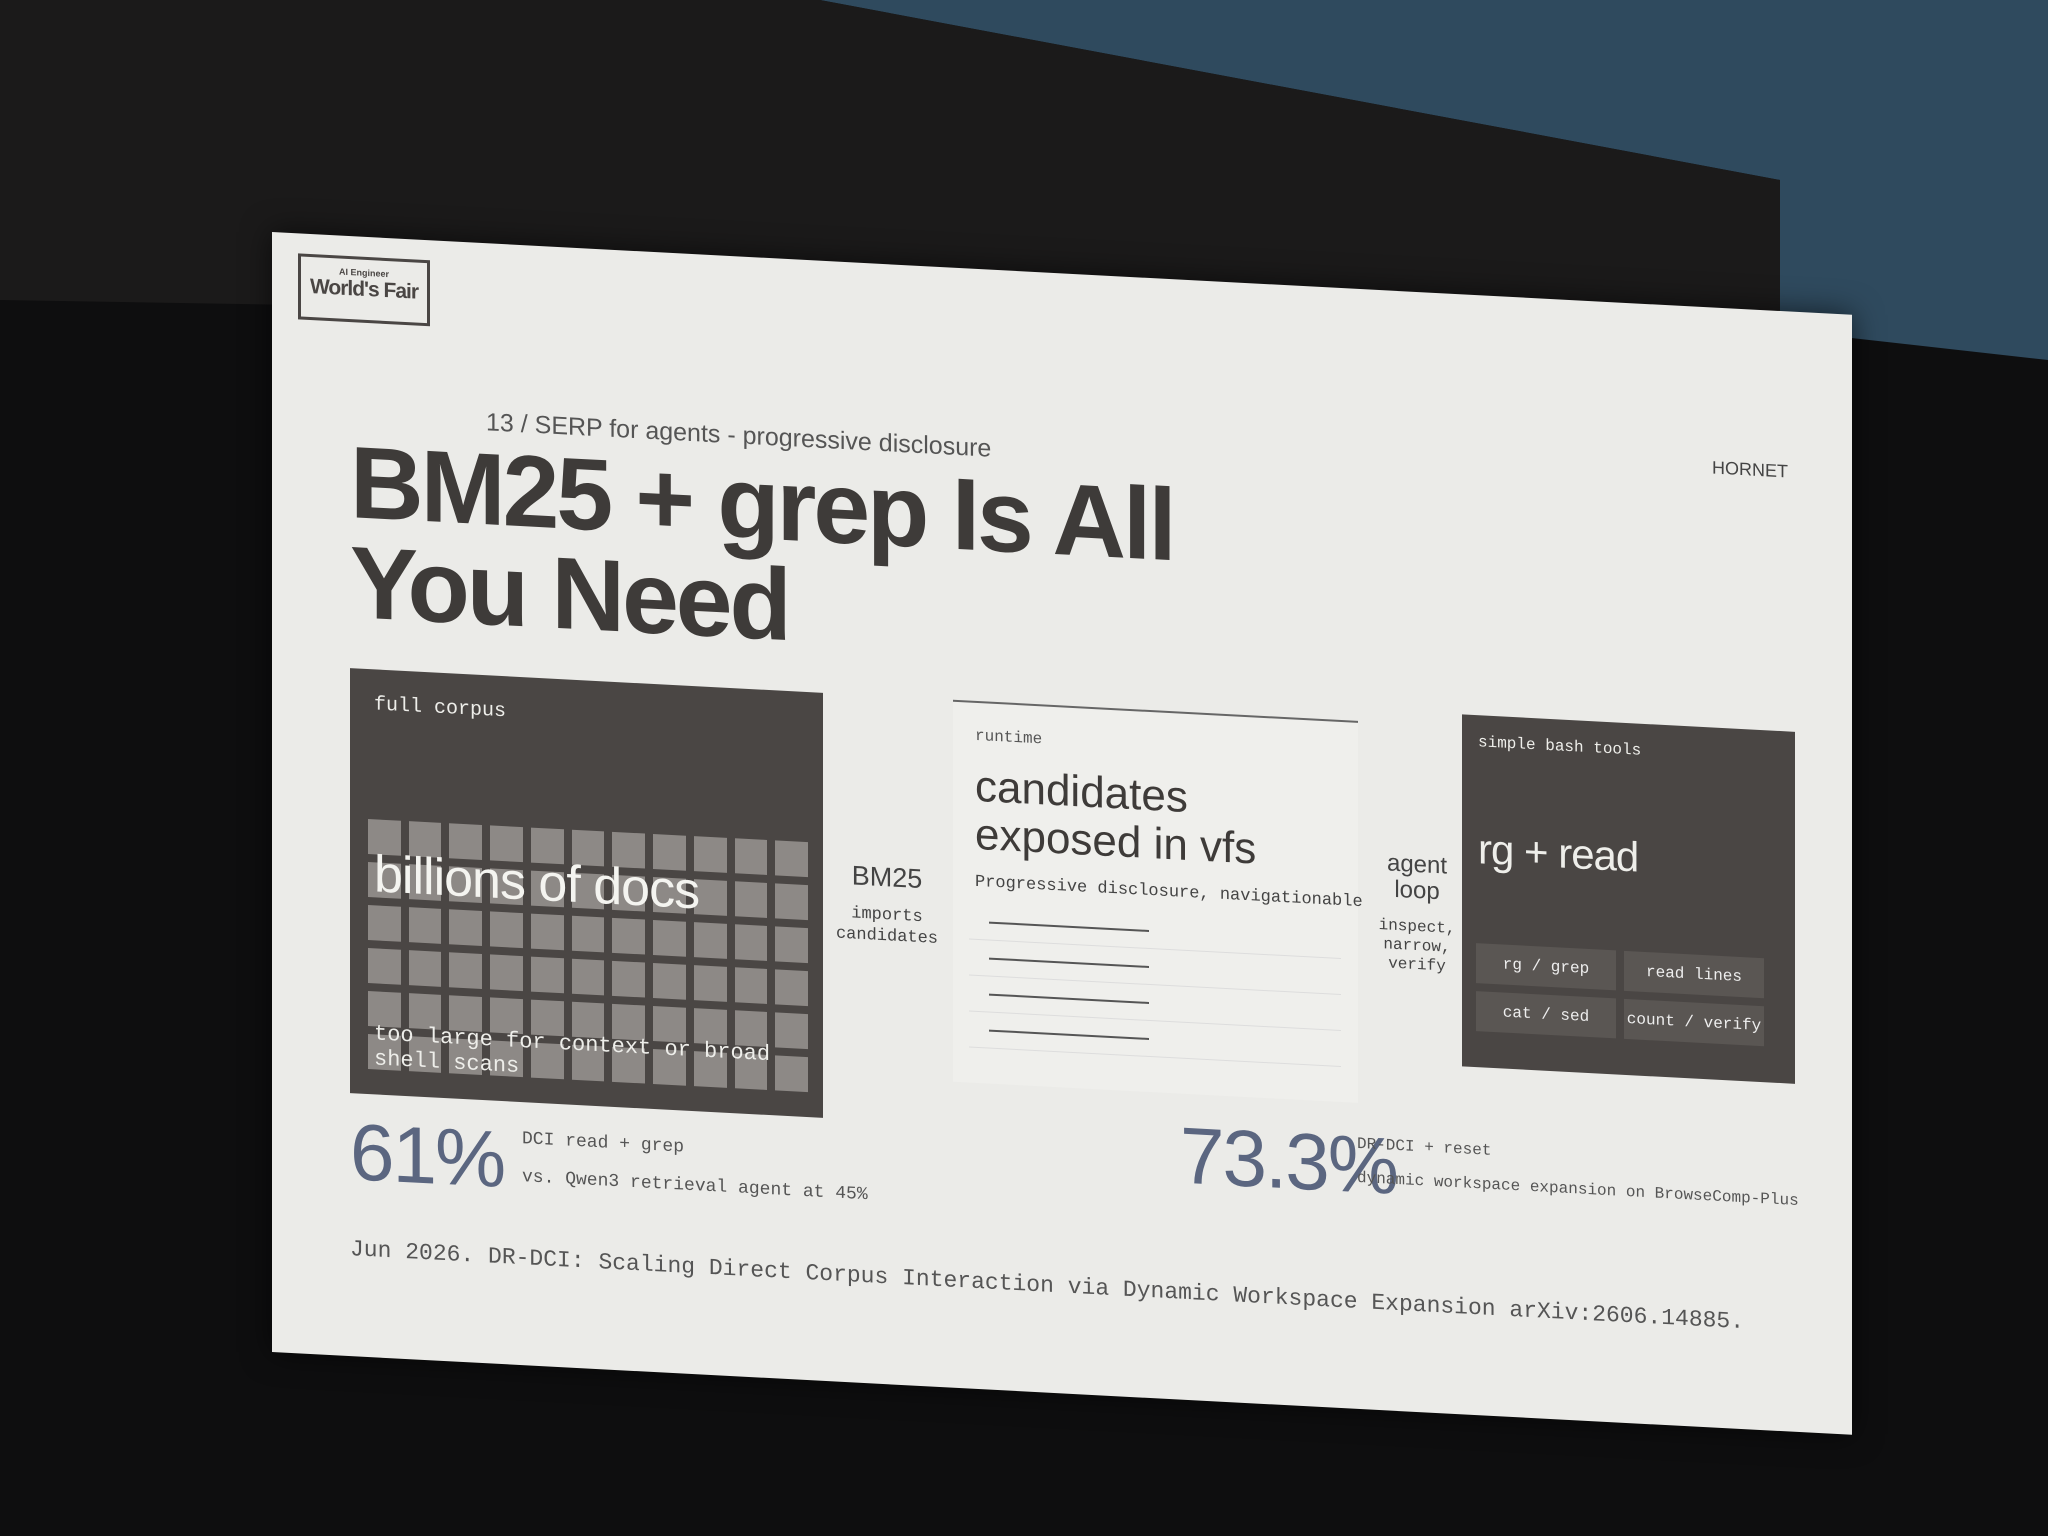  What do you see at coordinates (1417, 945) in the screenshot?
I see `connector-note: inspect, narrow, verify` at bounding box center [1417, 945].